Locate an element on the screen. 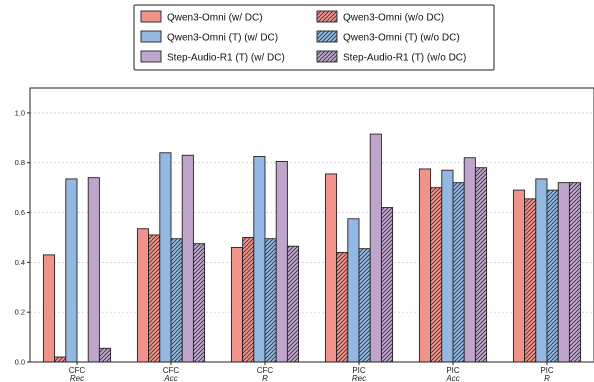 The height and width of the screenshot is (382, 594). legend-label: Qwen3-Omni (T) (w/ DC) is located at coordinates (222, 38).